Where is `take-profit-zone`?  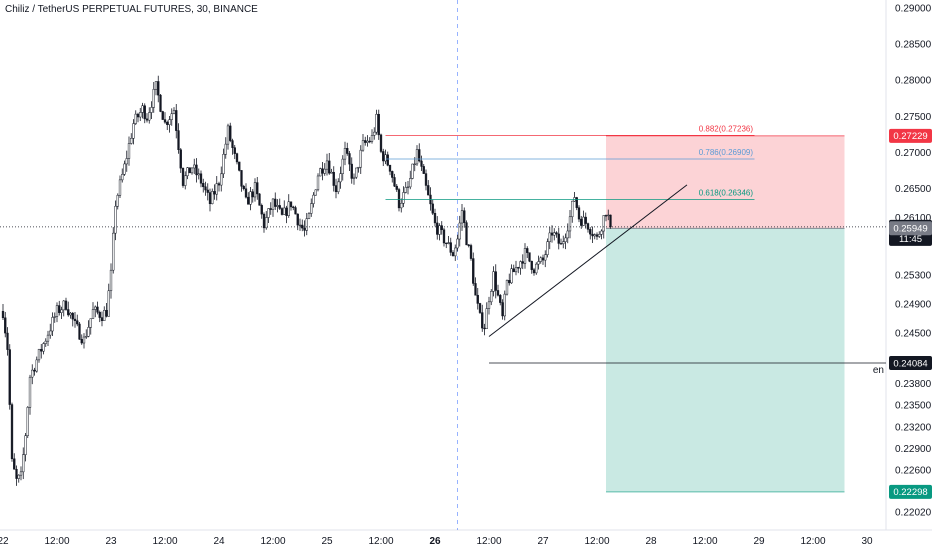 take-profit-zone is located at coordinates (725, 360).